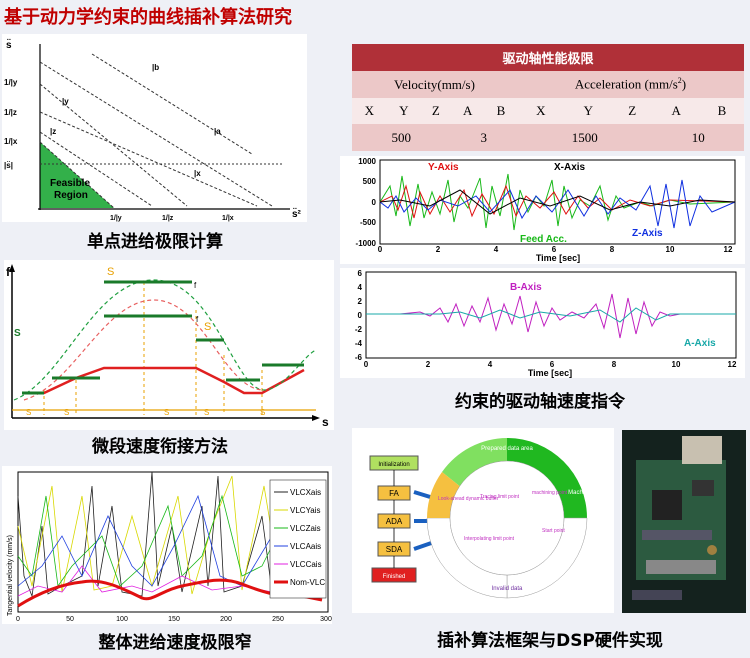 Image resolution: width=750 pixels, height=658 pixels. I want to click on seg-label-3: S, so click(166, 412).